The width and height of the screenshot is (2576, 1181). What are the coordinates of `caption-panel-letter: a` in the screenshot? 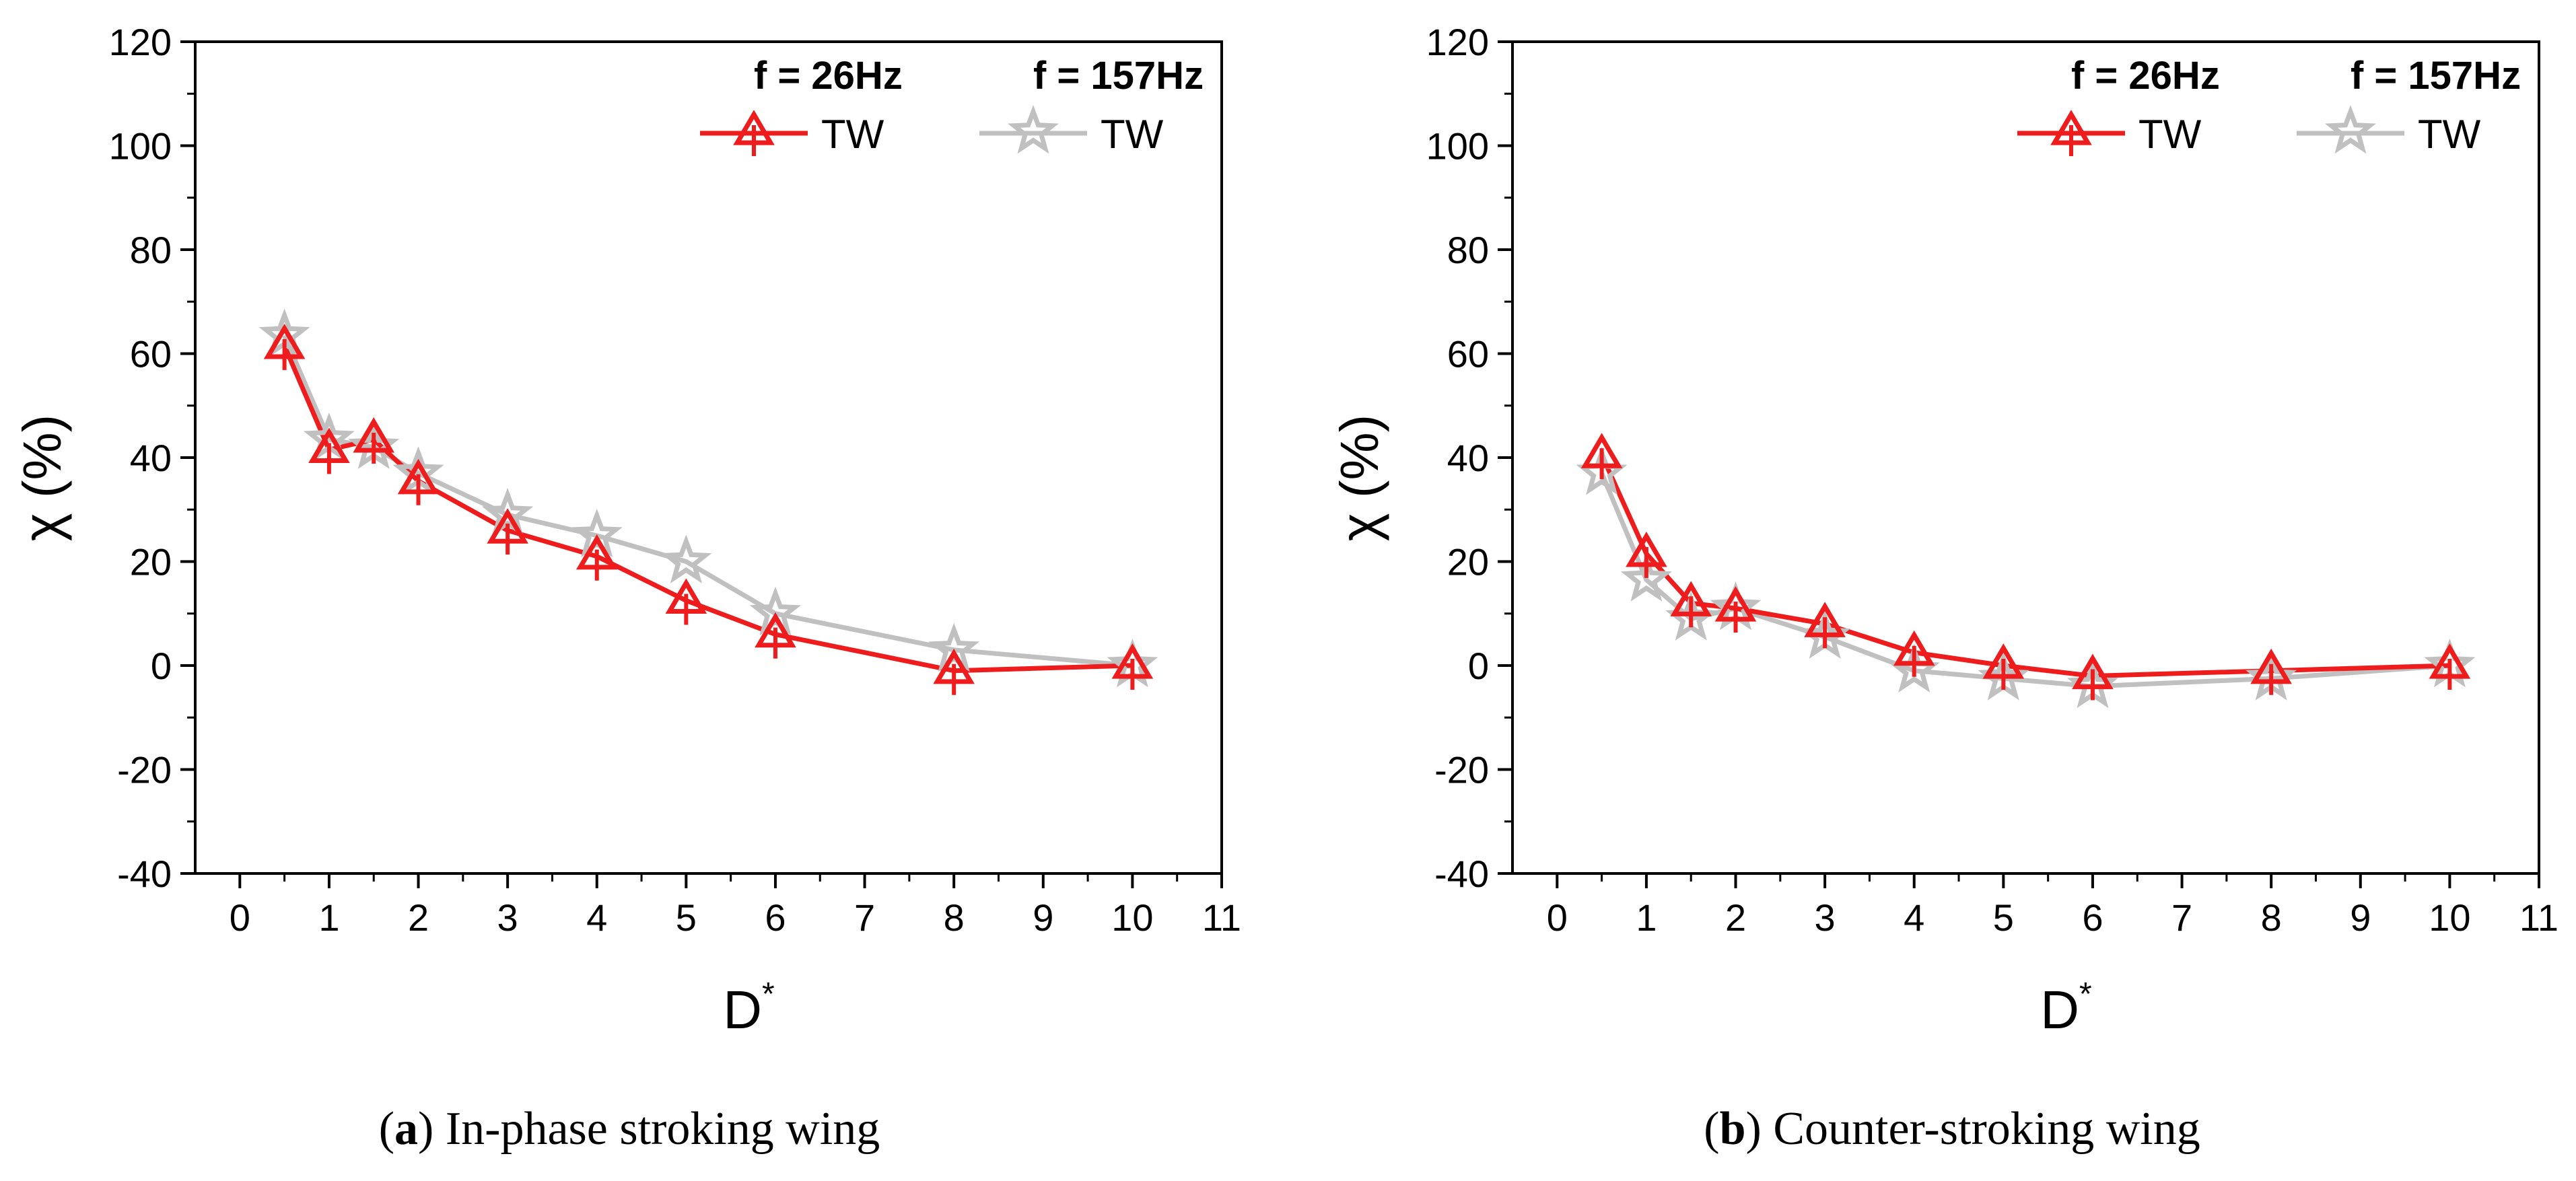 It's located at (406, 1129).